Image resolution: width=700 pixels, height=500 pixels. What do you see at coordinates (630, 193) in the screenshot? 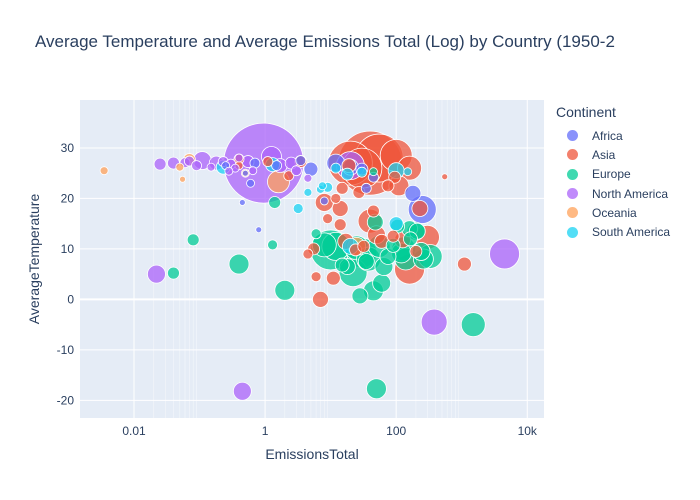
I see `legend-label: North America` at bounding box center [630, 193].